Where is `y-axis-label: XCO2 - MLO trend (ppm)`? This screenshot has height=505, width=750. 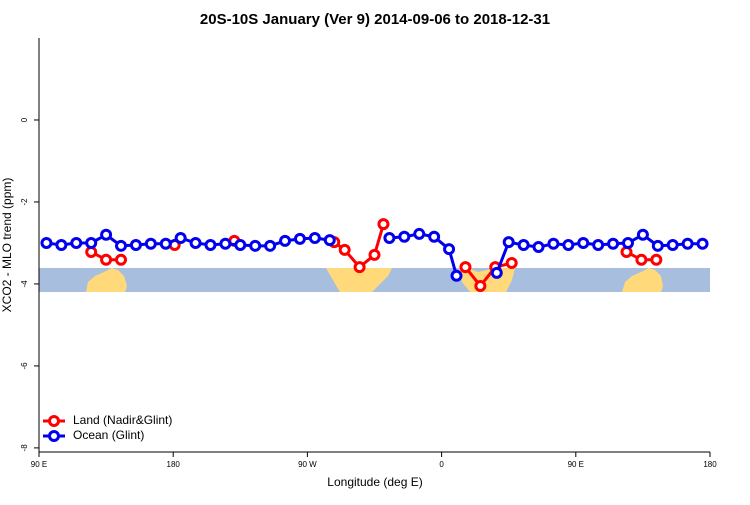 y-axis-label: XCO2 - MLO trend (ppm) is located at coordinates (7, 245).